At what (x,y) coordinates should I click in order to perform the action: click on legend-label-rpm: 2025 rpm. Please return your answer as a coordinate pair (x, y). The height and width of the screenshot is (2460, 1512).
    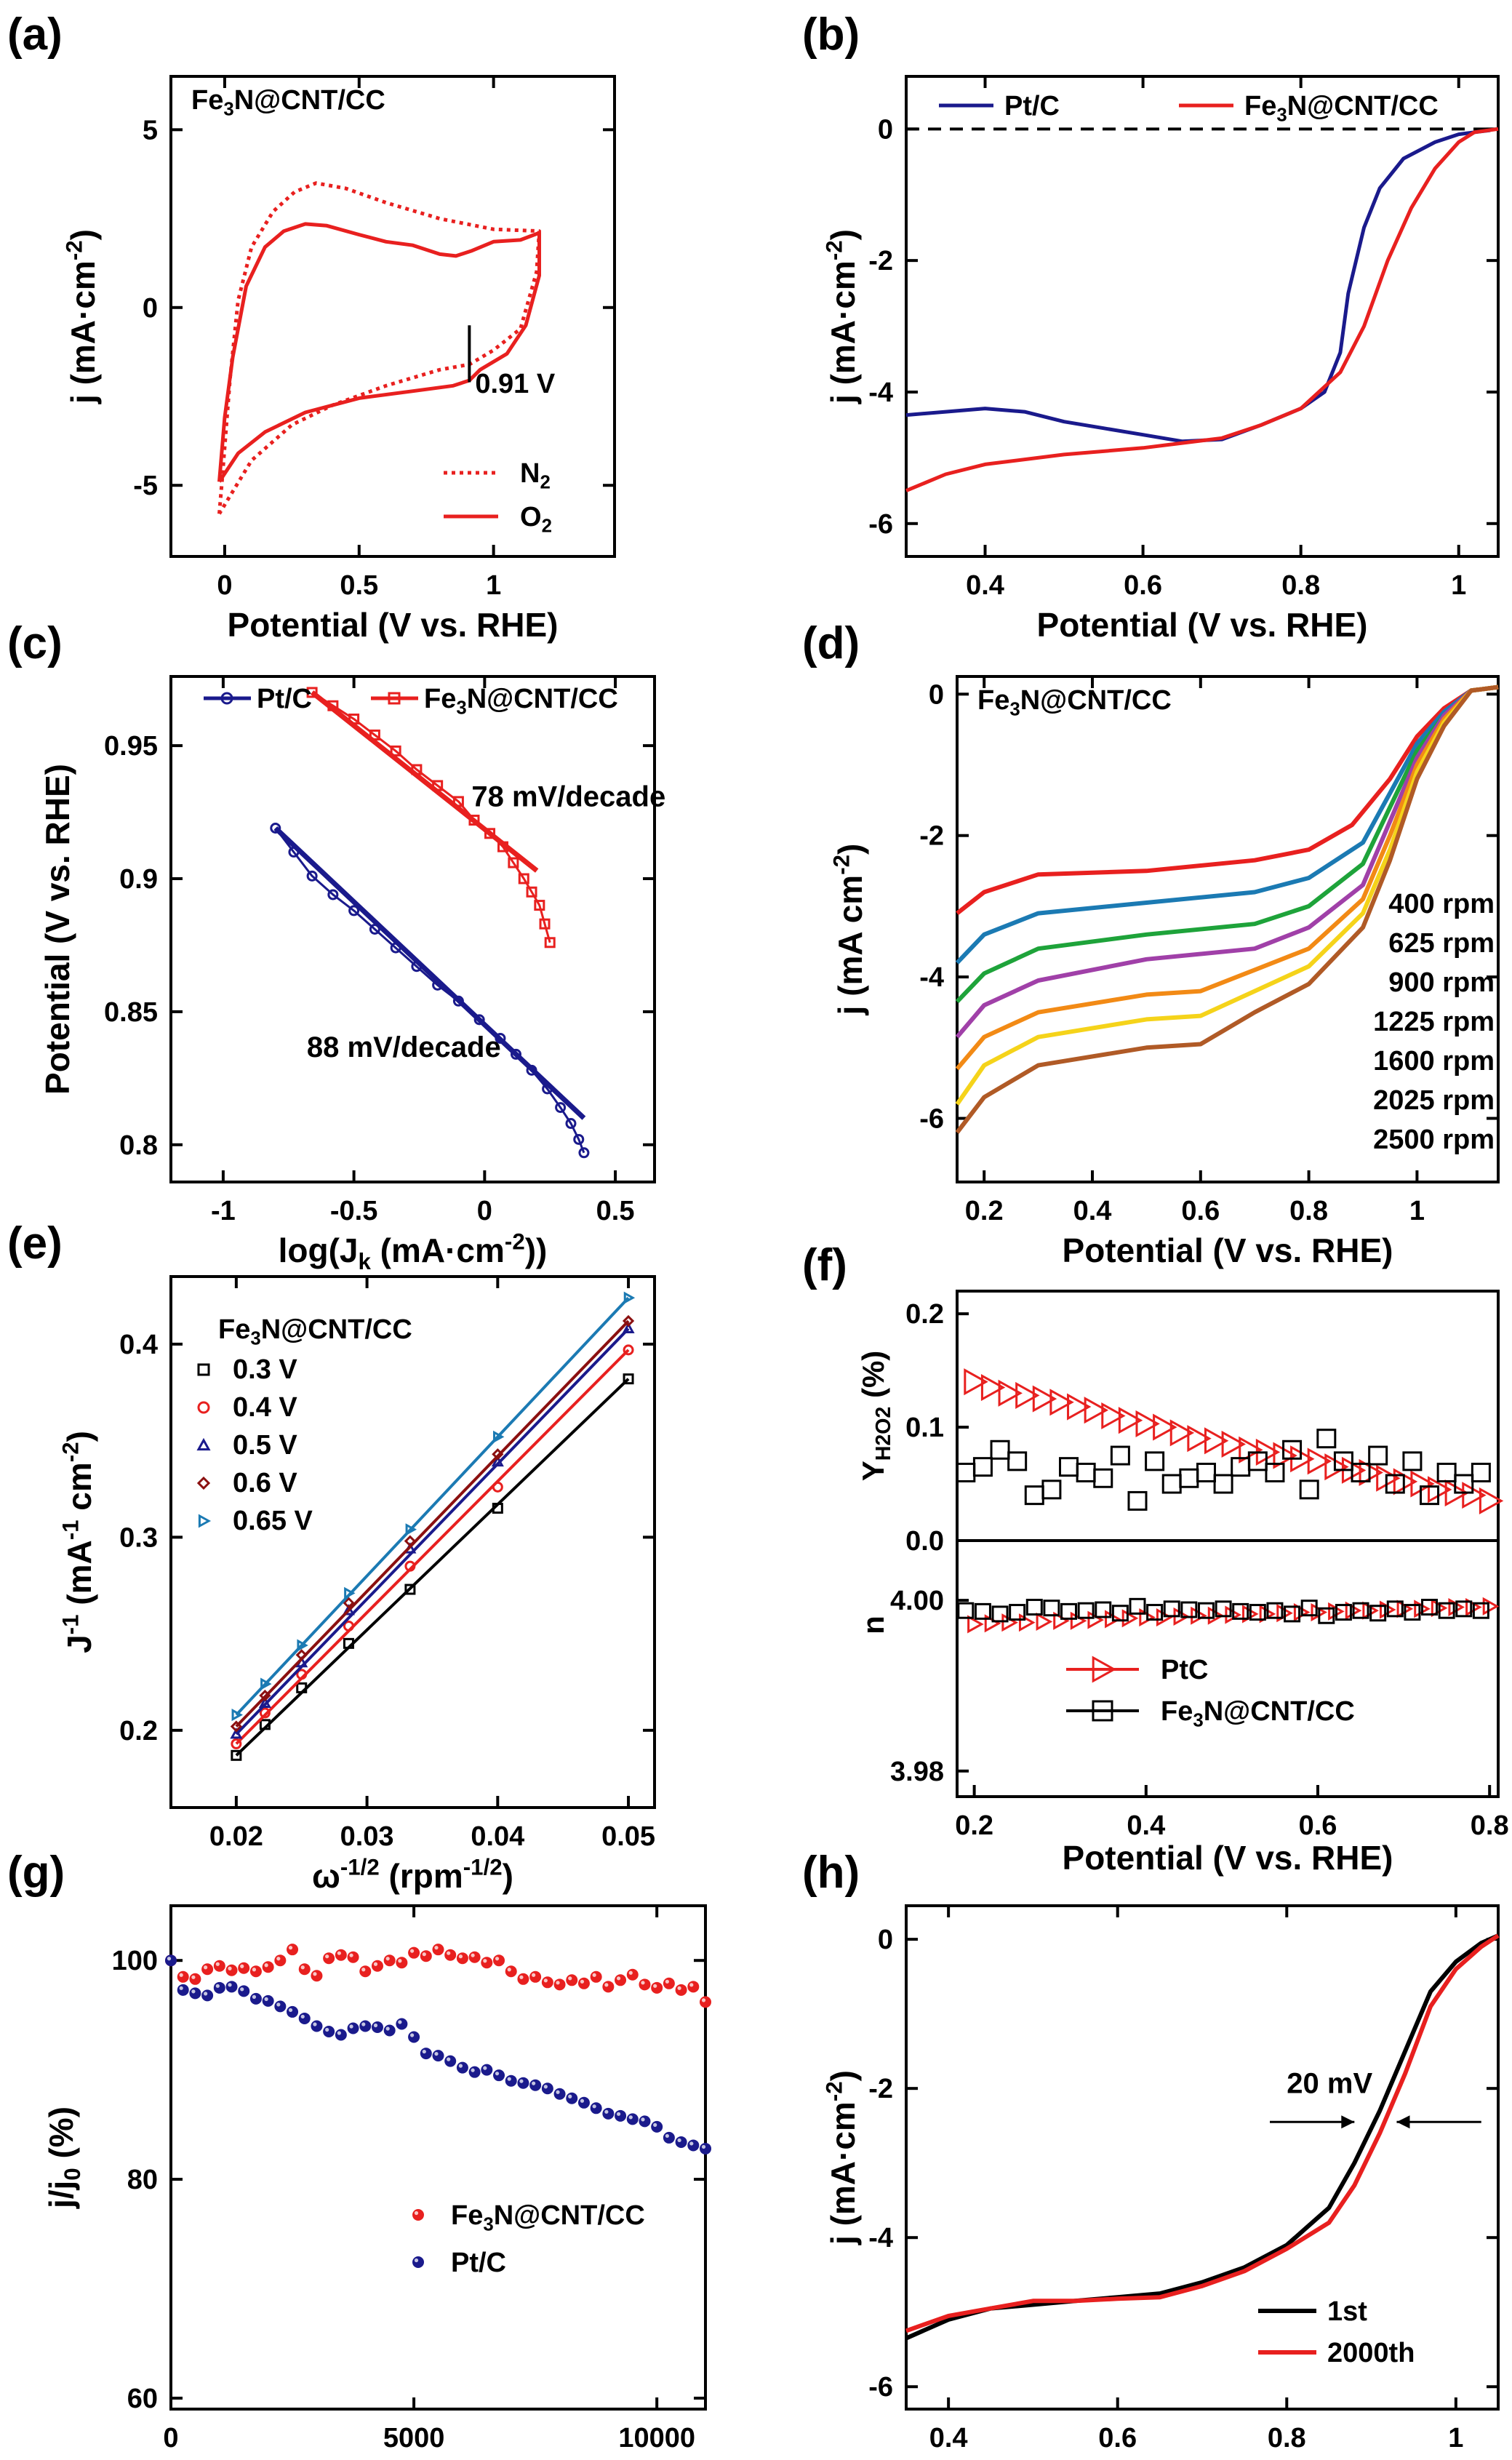
    Looking at the image, I should click on (1434, 1100).